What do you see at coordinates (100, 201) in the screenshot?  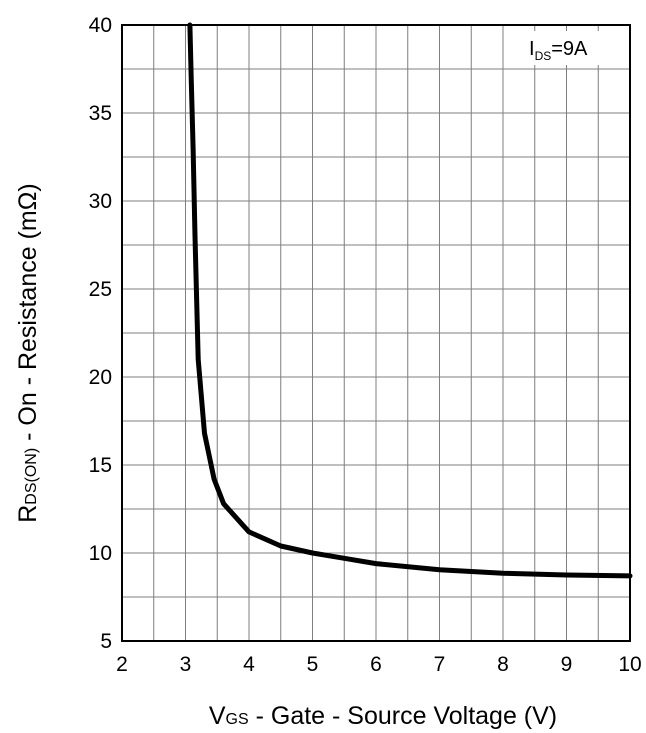 I see `y-tick-label: 30` at bounding box center [100, 201].